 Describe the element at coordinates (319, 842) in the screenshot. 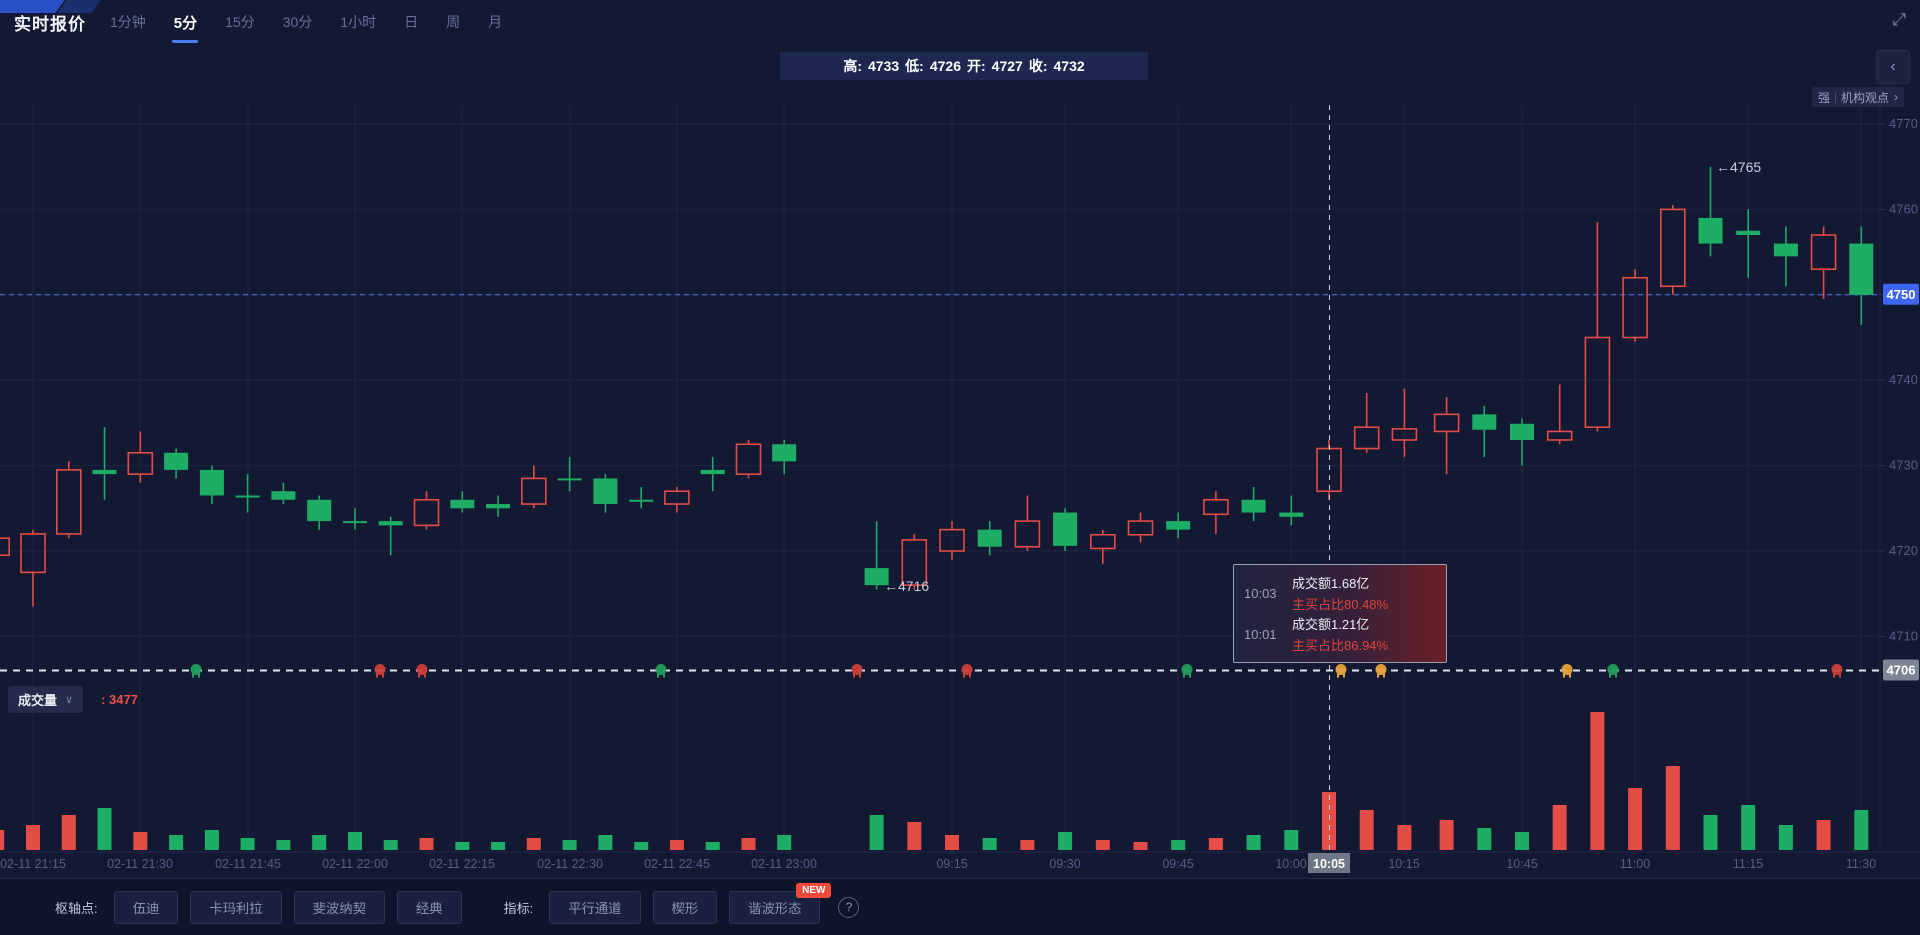

I see `volume-bar-21:55` at that location.